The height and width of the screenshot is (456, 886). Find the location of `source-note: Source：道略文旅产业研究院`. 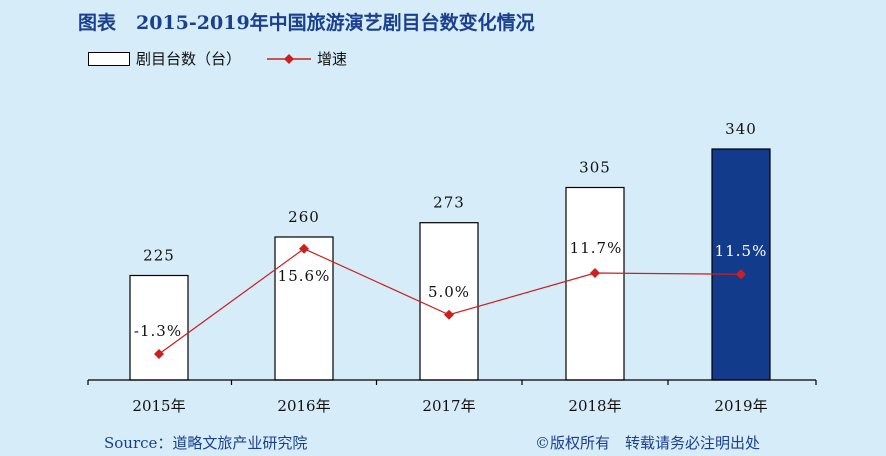

source-note: Source：道略文旅产业研究院 is located at coordinates (206, 443).